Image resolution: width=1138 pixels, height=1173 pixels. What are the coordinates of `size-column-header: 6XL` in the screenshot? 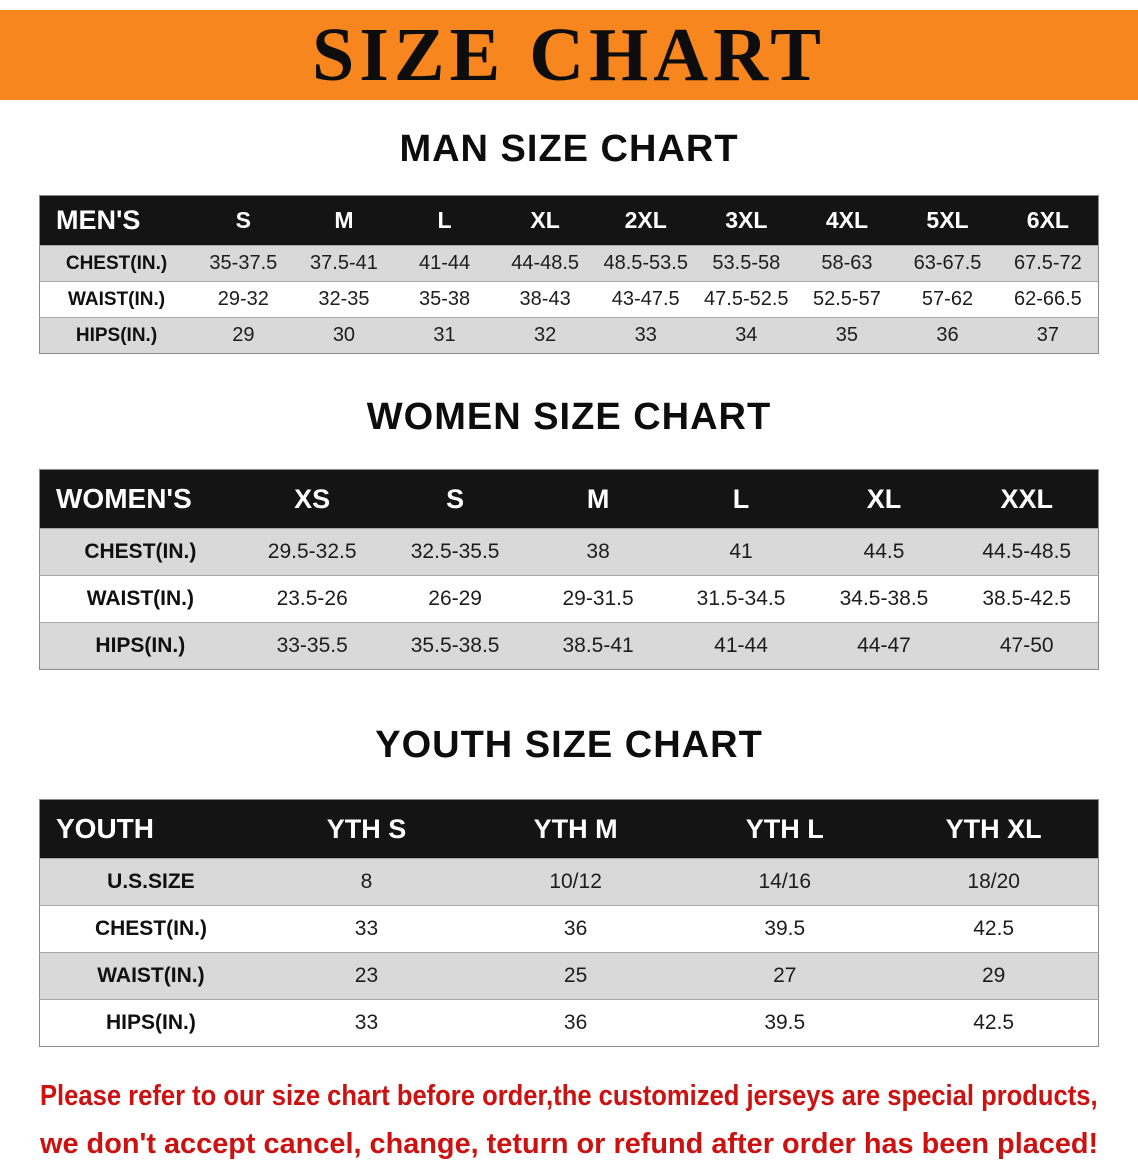 It's located at (1048, 220).